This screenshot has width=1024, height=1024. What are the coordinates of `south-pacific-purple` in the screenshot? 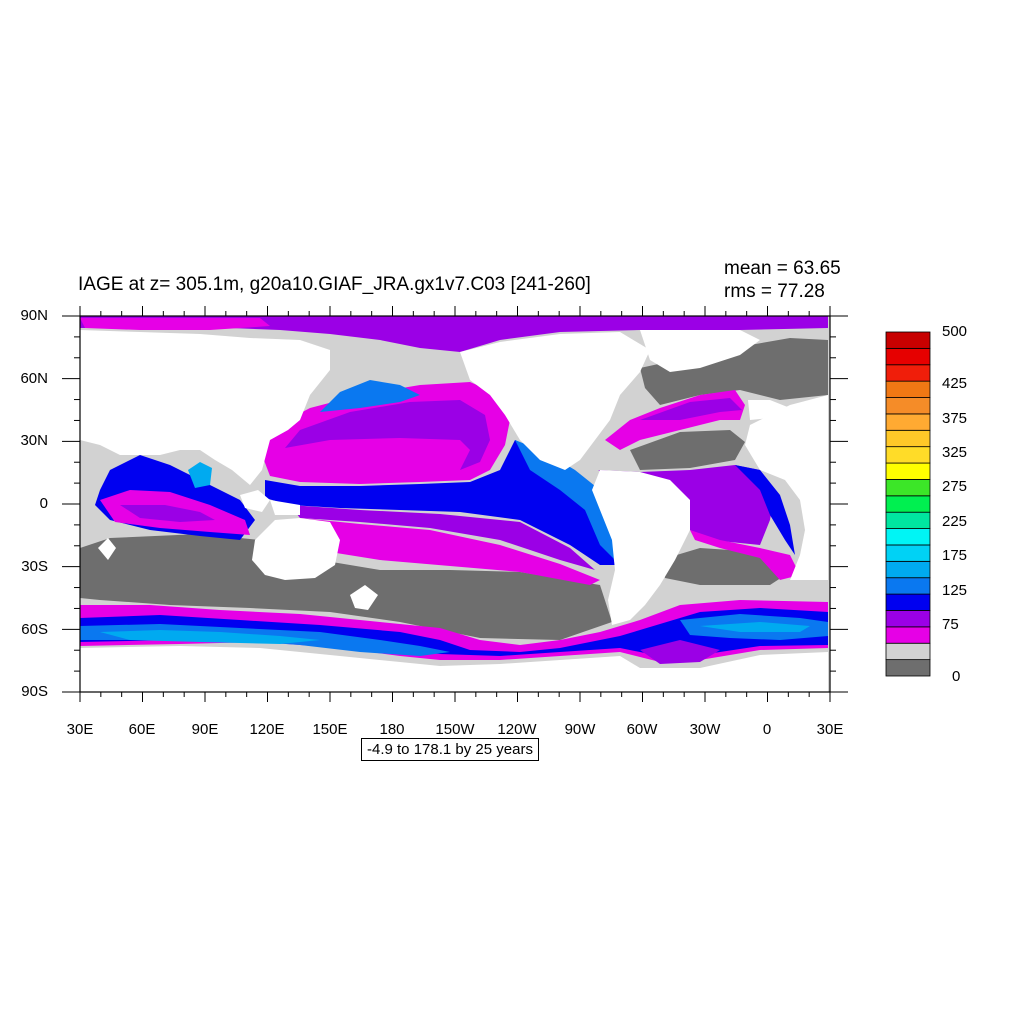 It's located at (442, 537).